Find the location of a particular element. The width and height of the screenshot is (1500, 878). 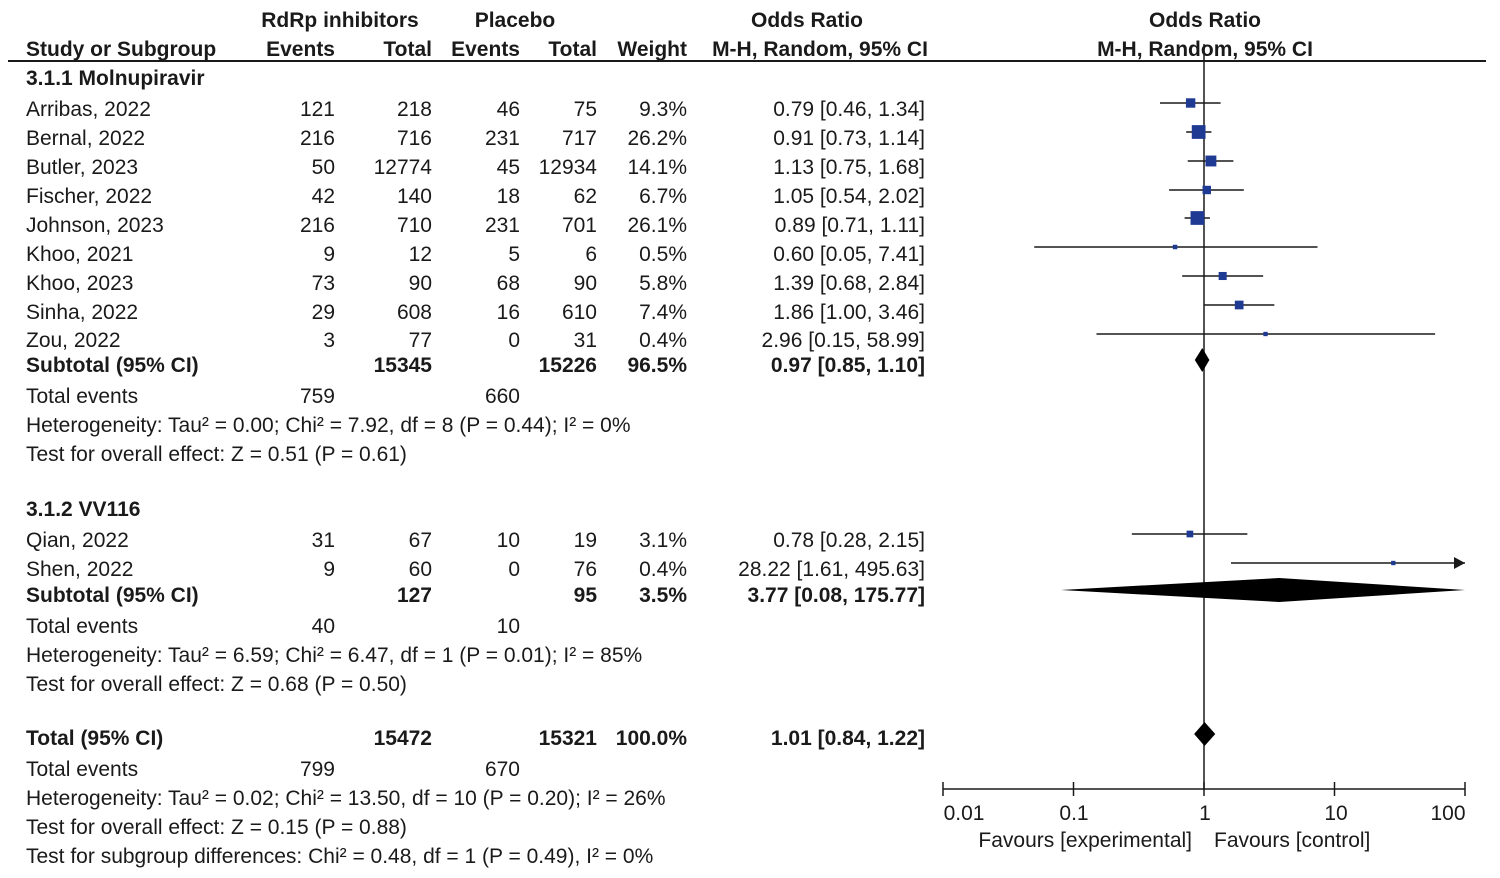

plot-or-header: Odds Ratio is located at coordinates (1204, 20).